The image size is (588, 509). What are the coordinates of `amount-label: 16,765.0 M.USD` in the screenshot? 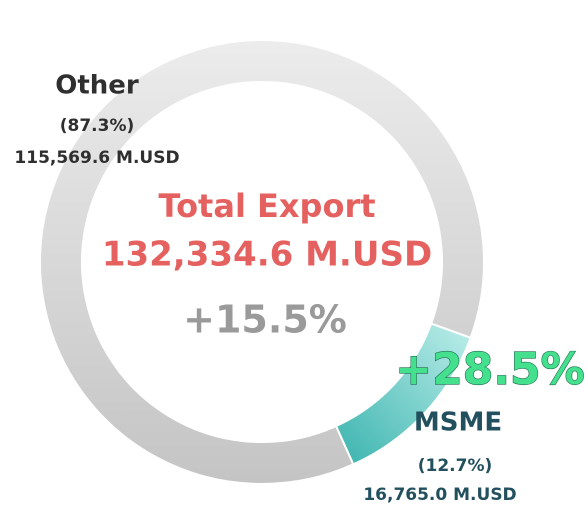 It's located at (439, 495).